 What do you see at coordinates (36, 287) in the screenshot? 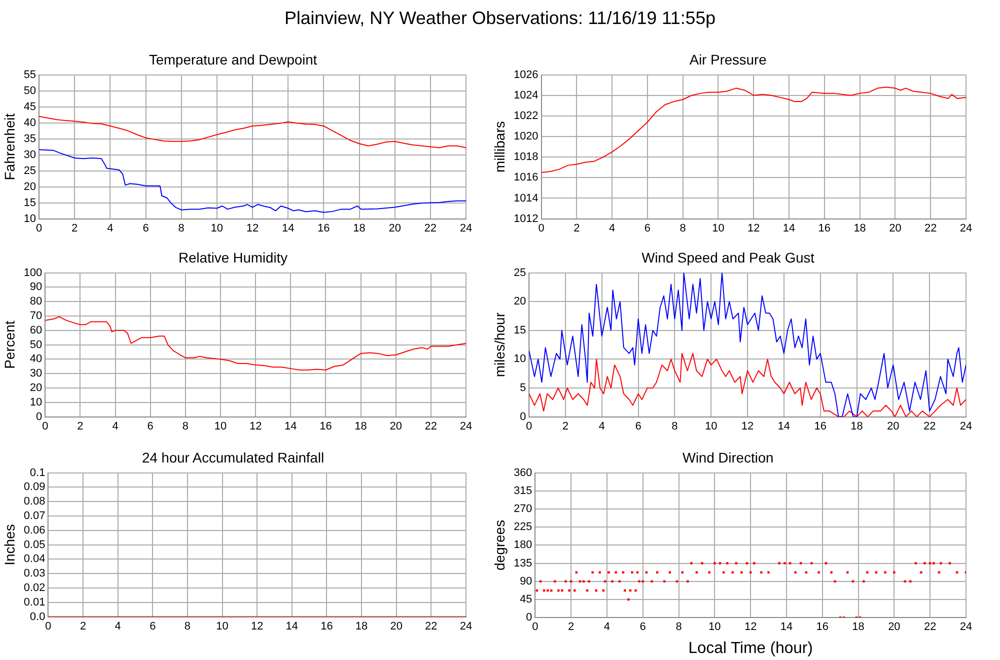
I see `y-tick-label: 90` at bounding box center [36, 287].